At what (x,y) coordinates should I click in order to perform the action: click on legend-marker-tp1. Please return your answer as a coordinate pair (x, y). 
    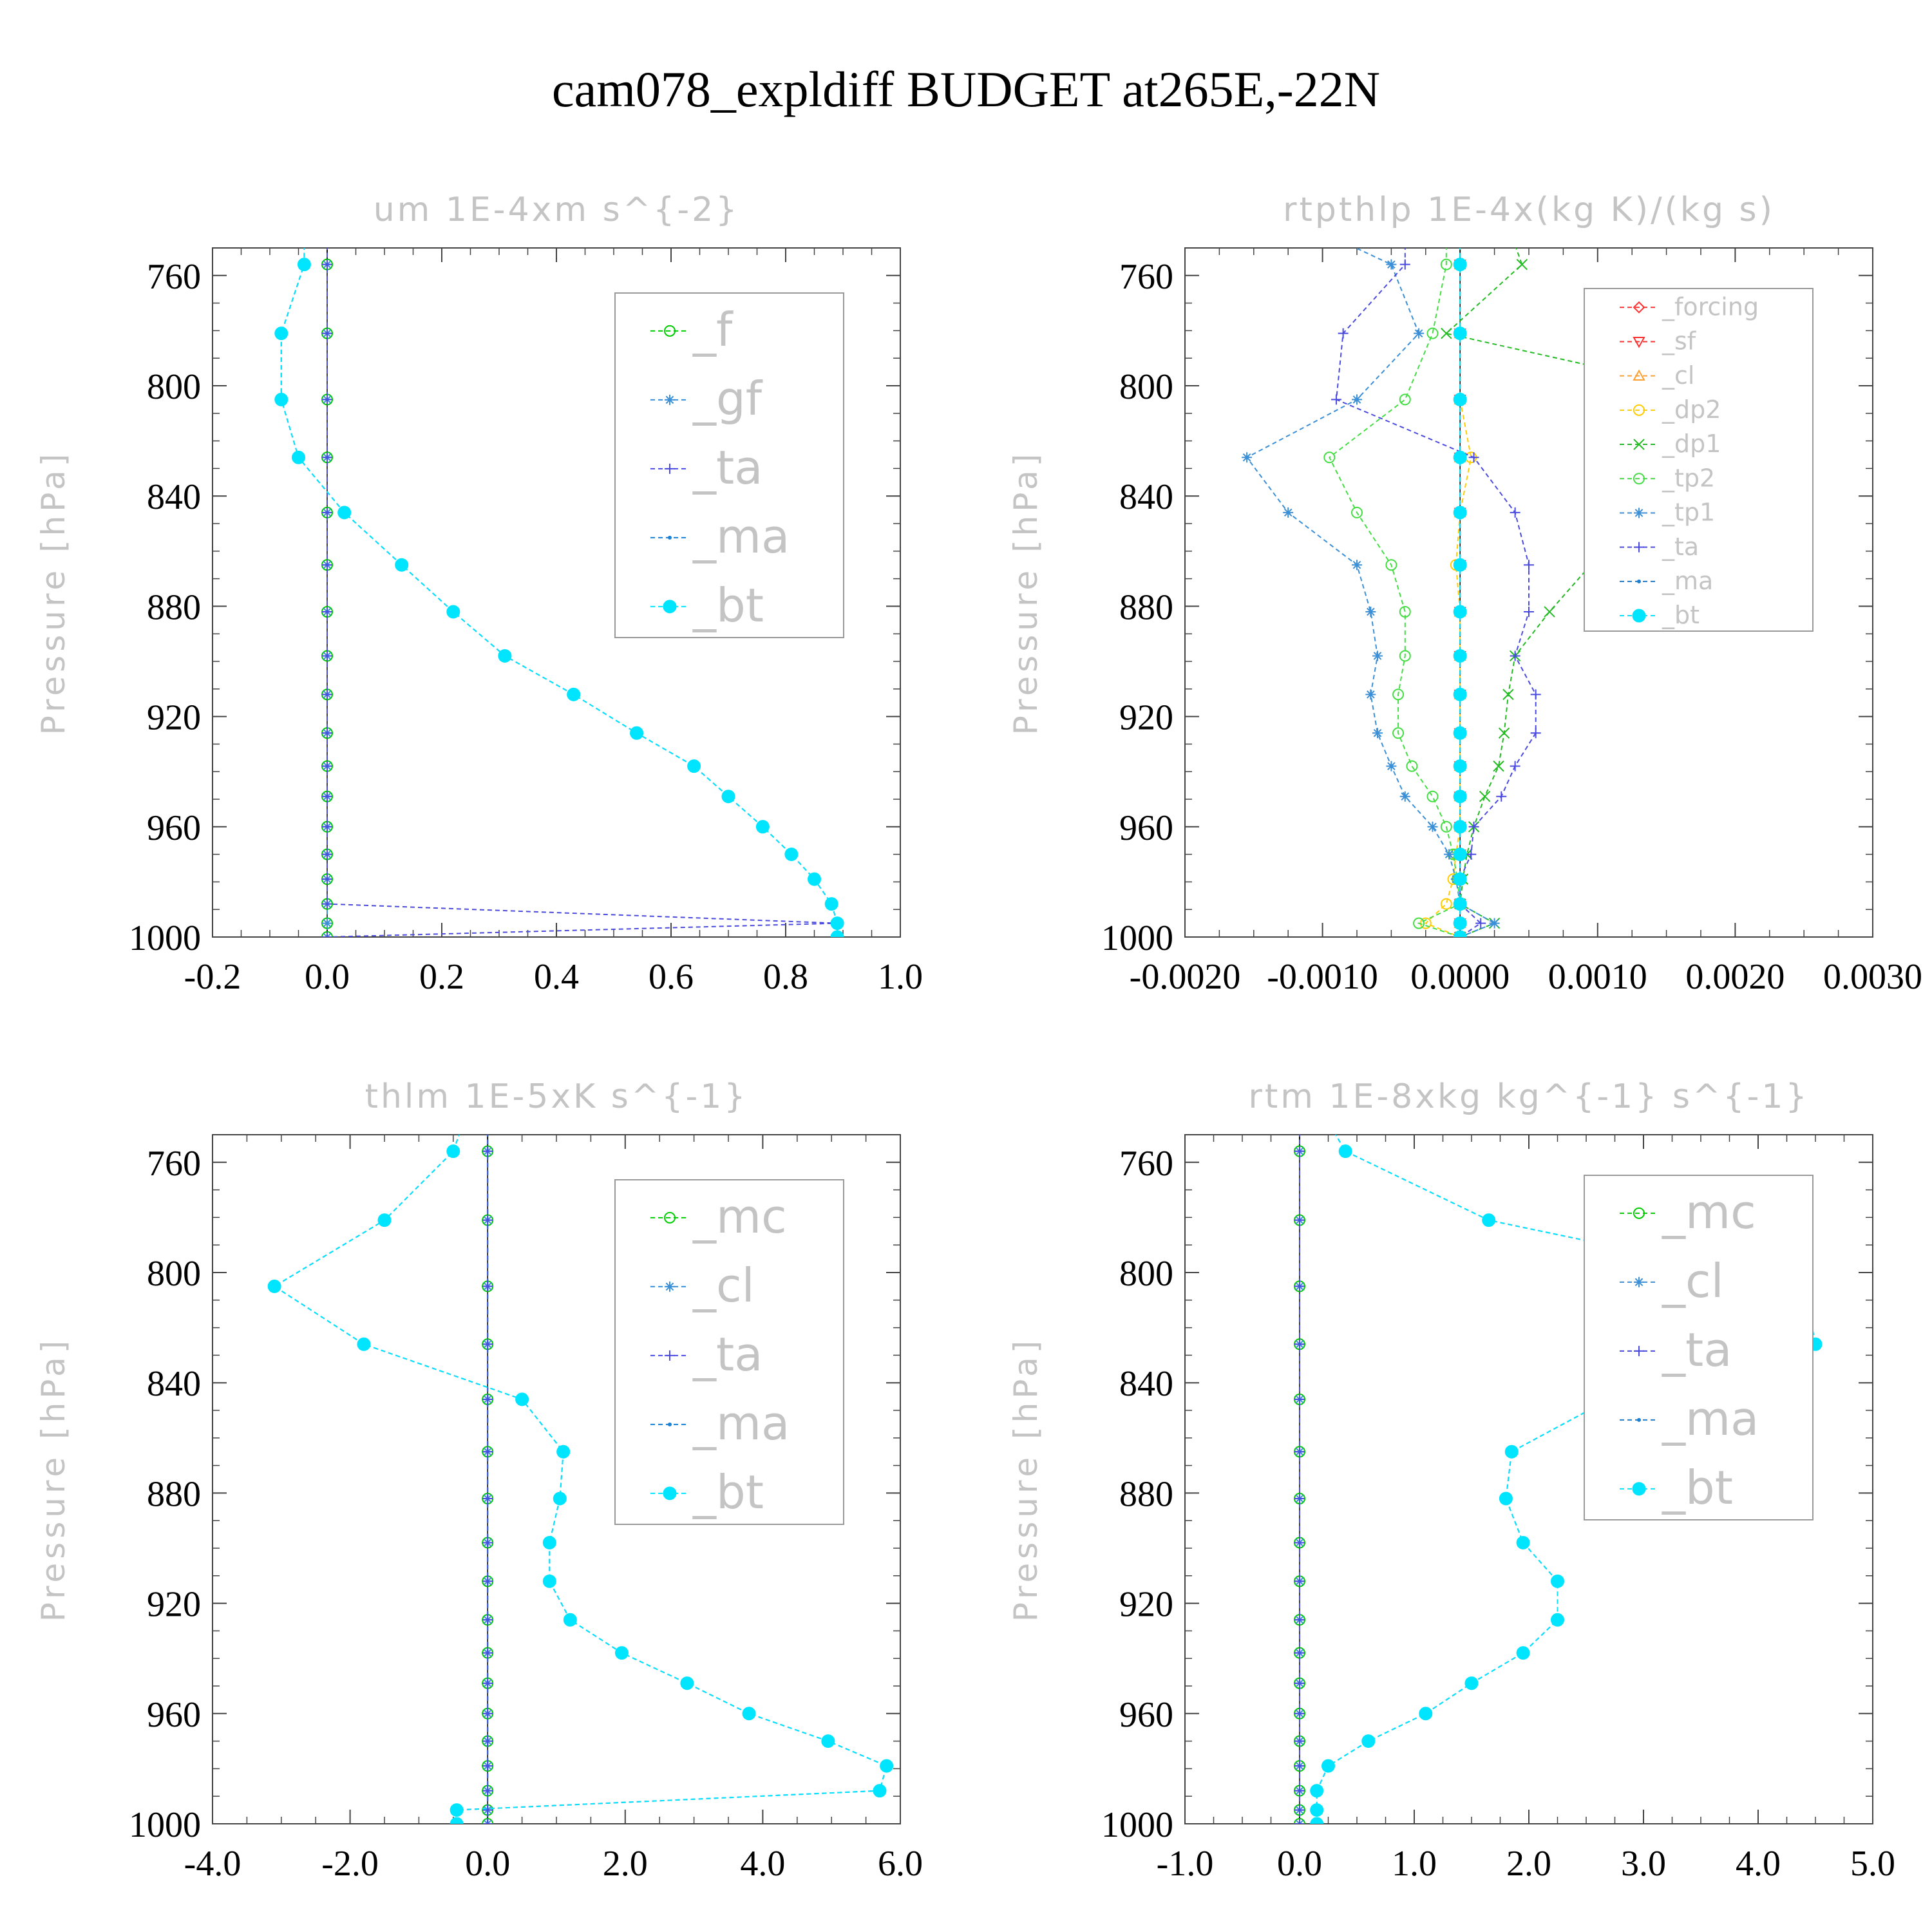
    Looking at the image, I should click on (1639, 512).